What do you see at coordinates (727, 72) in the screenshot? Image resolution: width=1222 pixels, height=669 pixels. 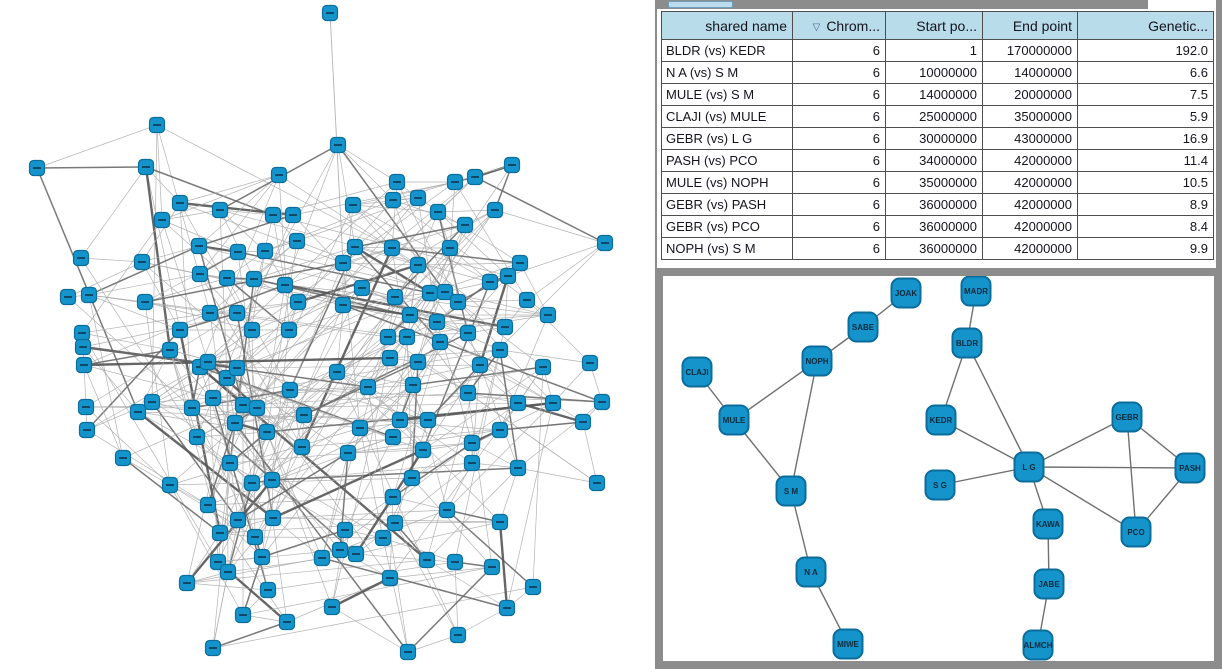 I see `table-cell: N A (vs) S M` at bounding box center [727, 72].